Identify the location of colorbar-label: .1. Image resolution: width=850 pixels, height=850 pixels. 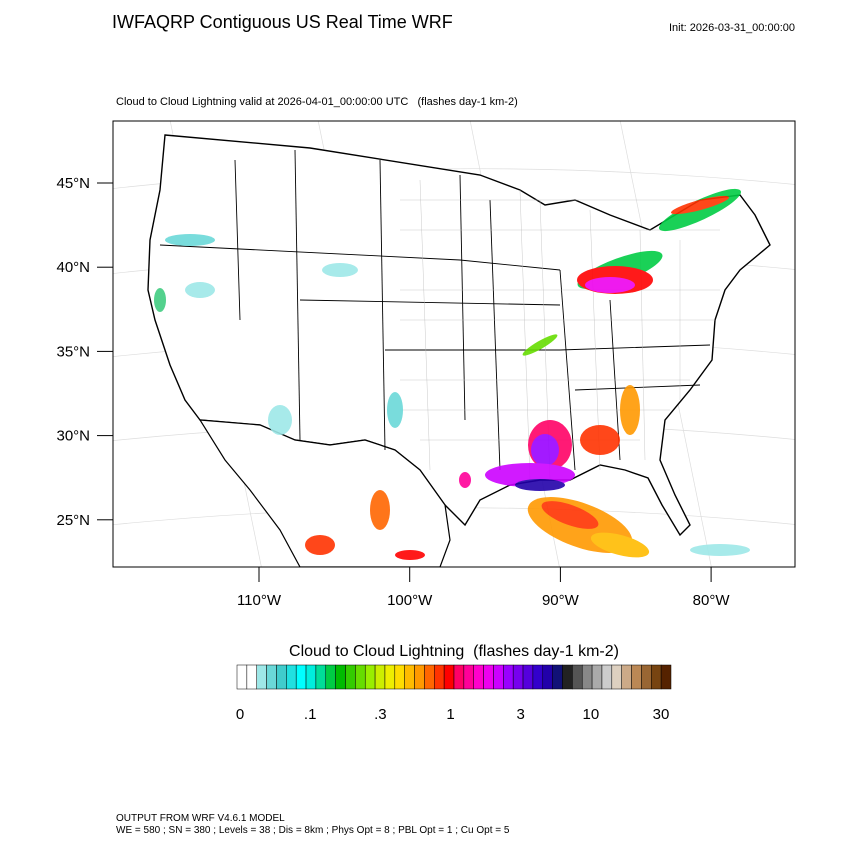
(310, 714).